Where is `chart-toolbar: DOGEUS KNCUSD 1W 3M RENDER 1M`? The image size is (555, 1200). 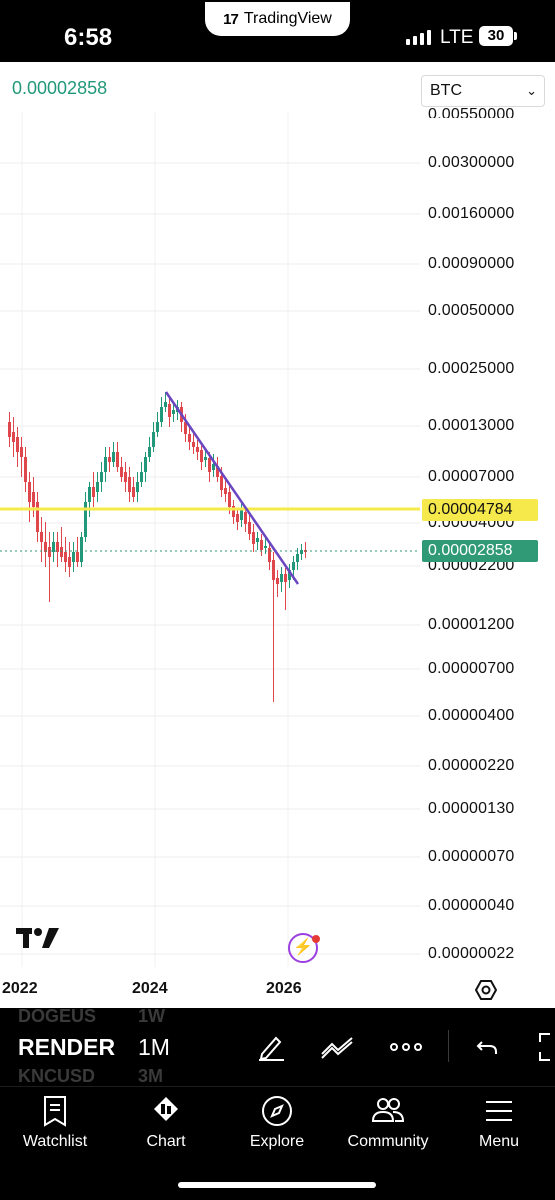
chart-toolbar: DOGEUS KNCUSD 1W 3M RENDER 1M is located at coordinates (277, 1047).